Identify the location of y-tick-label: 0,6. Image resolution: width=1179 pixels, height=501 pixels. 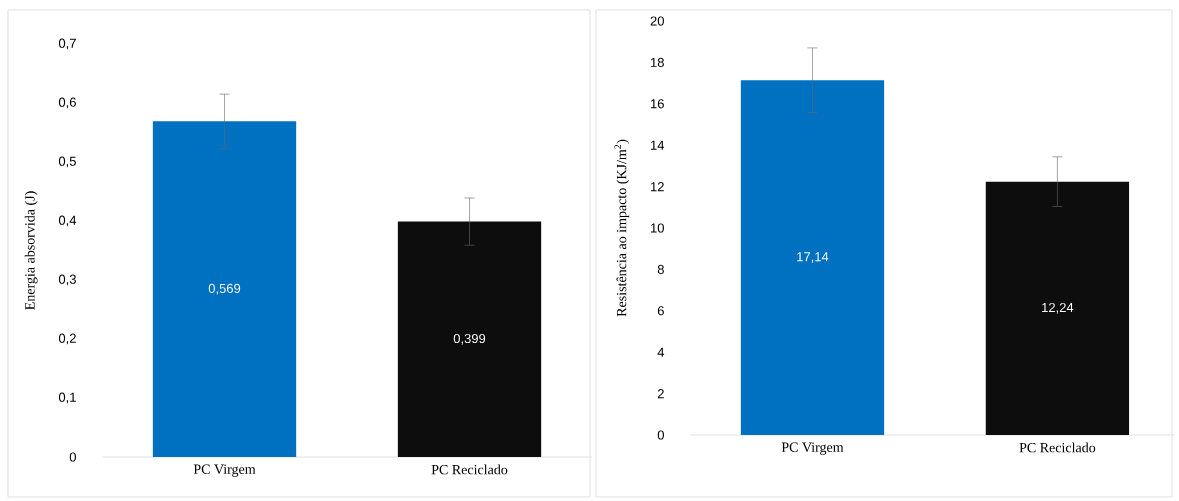
(67, 103).